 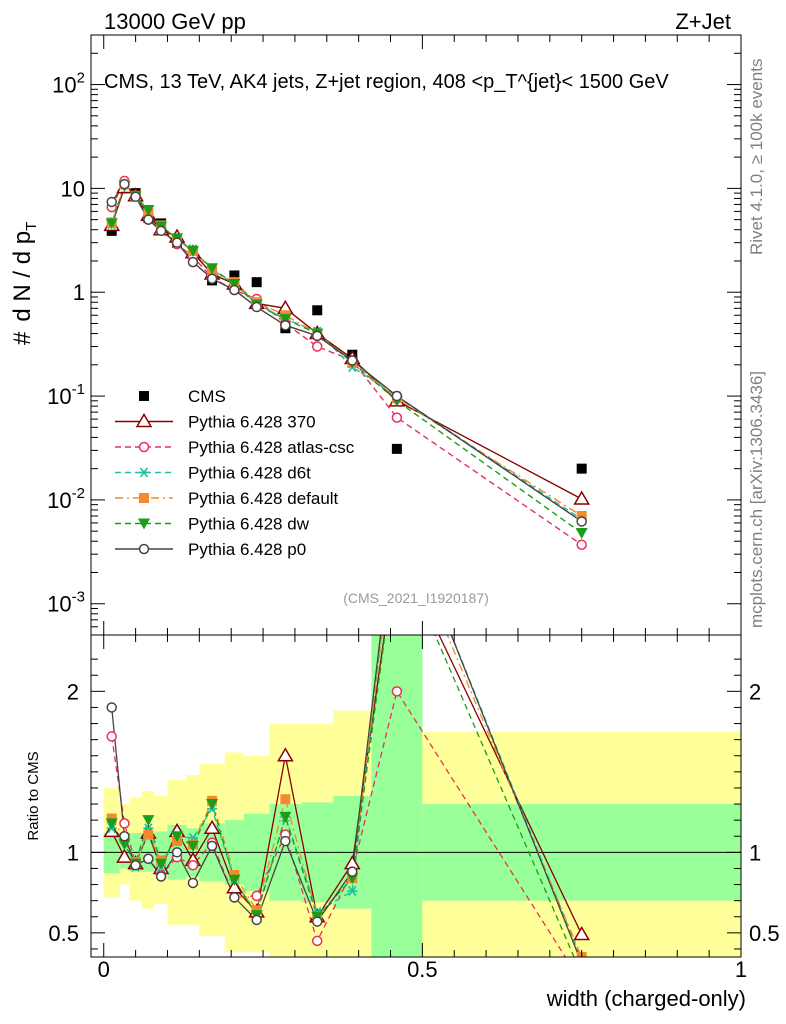 What do you see at coordinates (207, 396) in the screenshot?
I see `legend-label: CMS` at bounding box center [207, 396].